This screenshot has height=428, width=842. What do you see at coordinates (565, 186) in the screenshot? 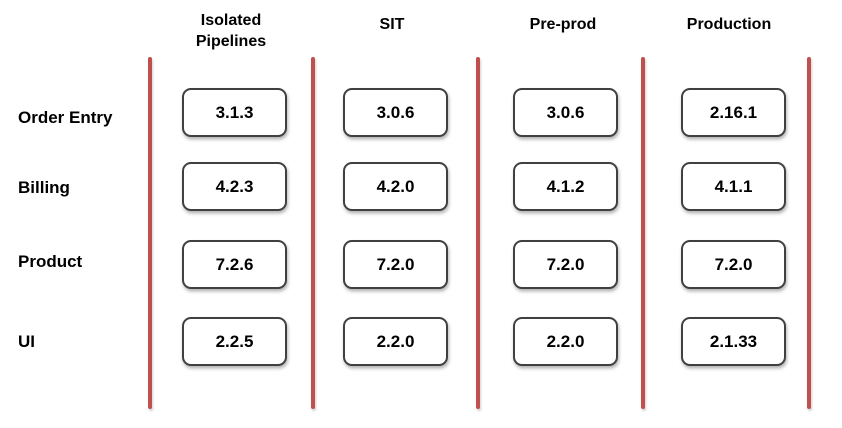
I see `version-box-billing-pre-prod: 4.1.2` at bounding box center [565, 186].